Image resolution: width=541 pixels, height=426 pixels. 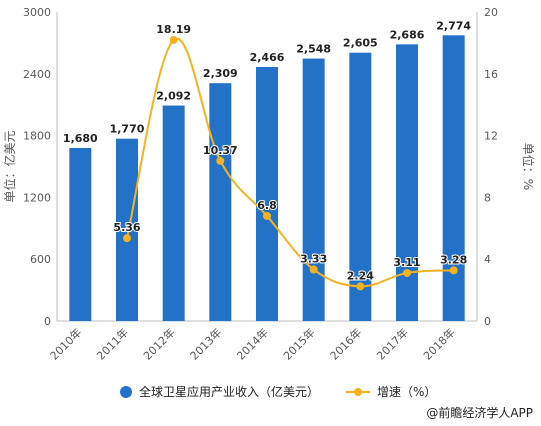 I want to click on bar-value-label: 2,774, so click(x=453, y=25).